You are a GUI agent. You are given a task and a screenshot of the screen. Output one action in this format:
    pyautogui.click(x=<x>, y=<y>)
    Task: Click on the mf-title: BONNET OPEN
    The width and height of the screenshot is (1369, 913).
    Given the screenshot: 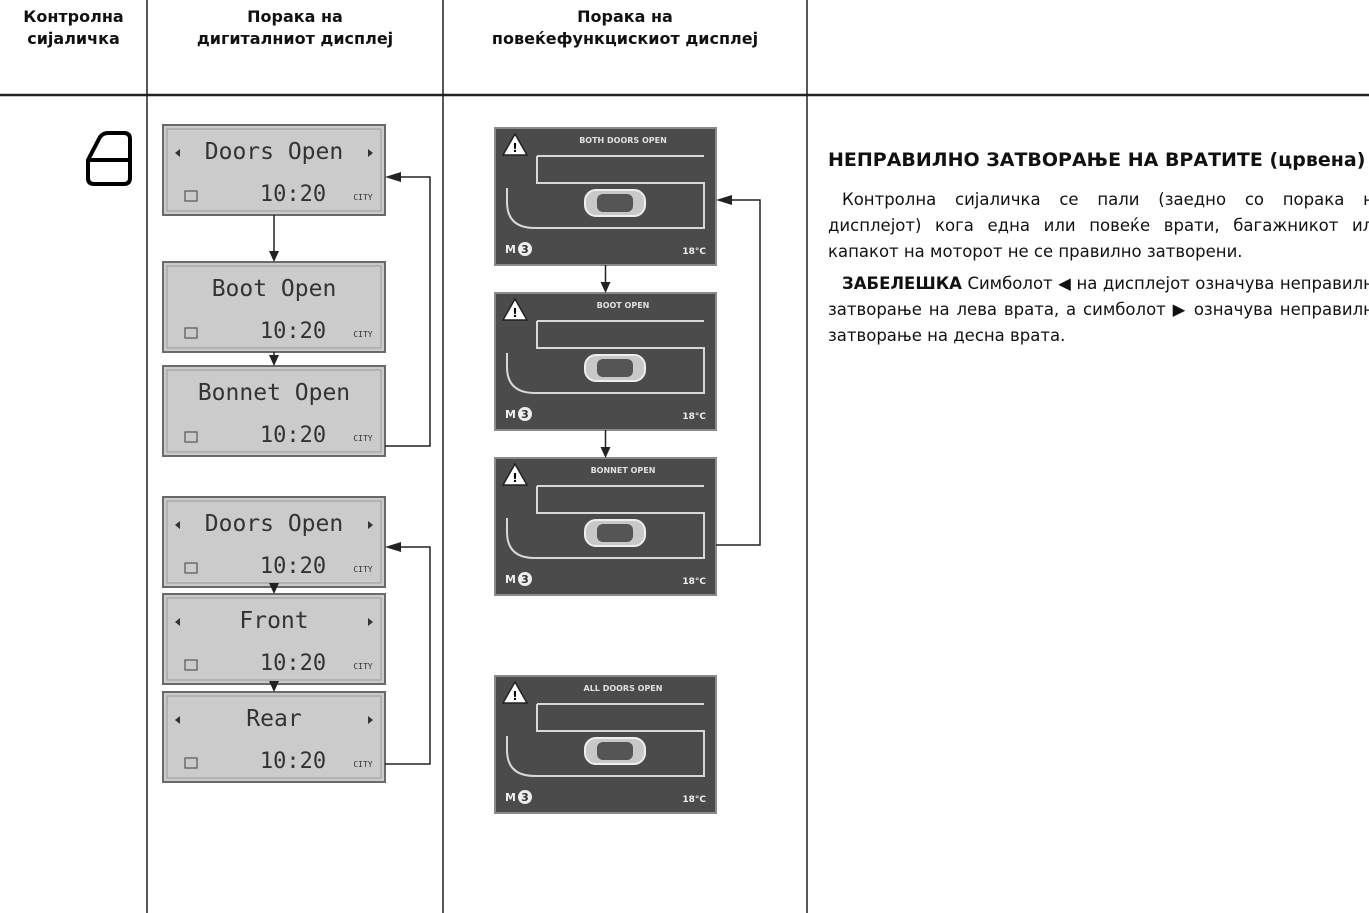 What is the action you would take?
    pyautogui.click(x=623, y=470)
    